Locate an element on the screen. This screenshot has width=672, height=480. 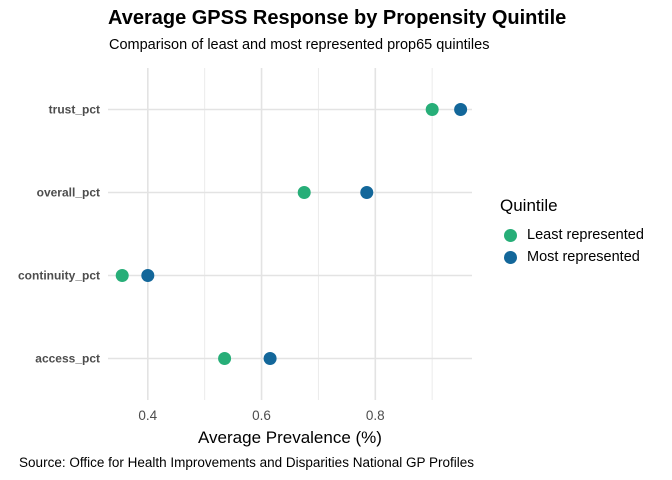
x-axis-ticks: 0.4 0.6 0.8 is located at coordinates (261, 415).